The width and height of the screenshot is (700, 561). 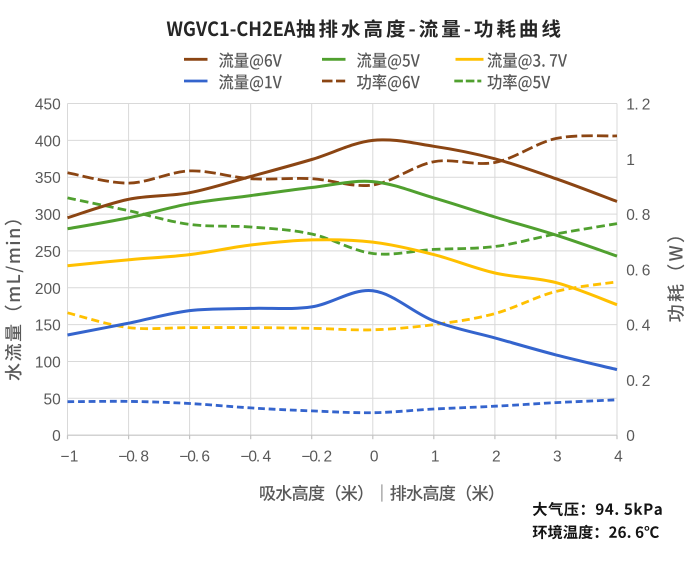 I want to click on svg-text: 0. 2, so click(x=637, y=381).